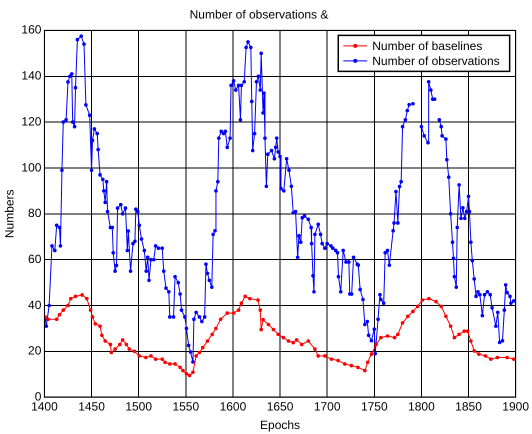  What do you see at coordinates (35, 305) in the screenshot?
I see `y-tick-label: 40` at bounding box center [35, 305].